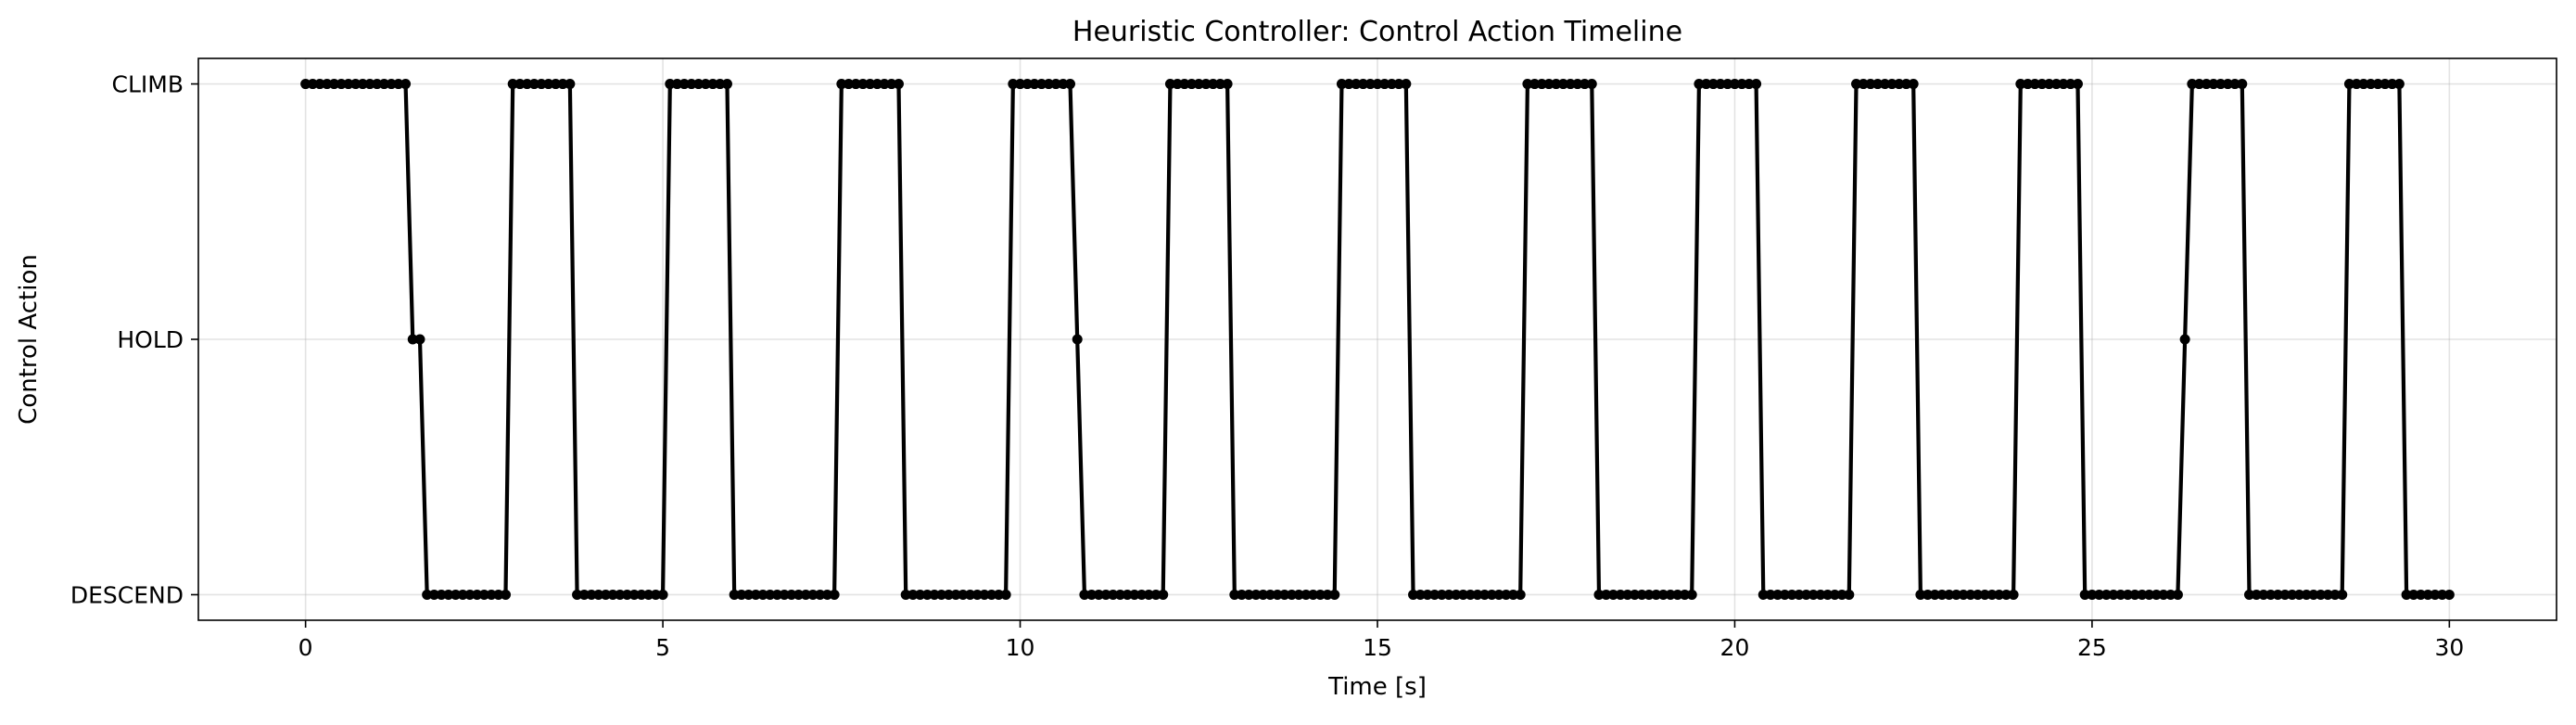  What do you see at coordinates (2092, 647) in the screenshot?
I see `x-tick-label: 25` at bounding box center [2092, 647].